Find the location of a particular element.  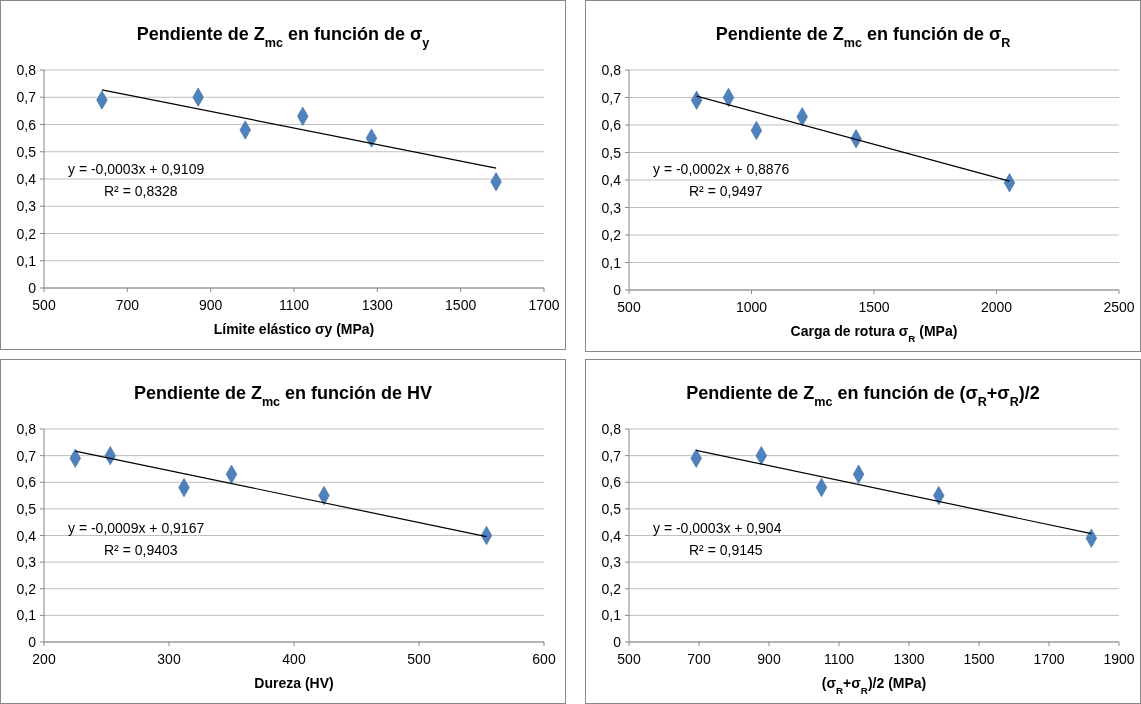

annotation: y = -0,0009x + 0,9167 is located at coordinates (136, 528).